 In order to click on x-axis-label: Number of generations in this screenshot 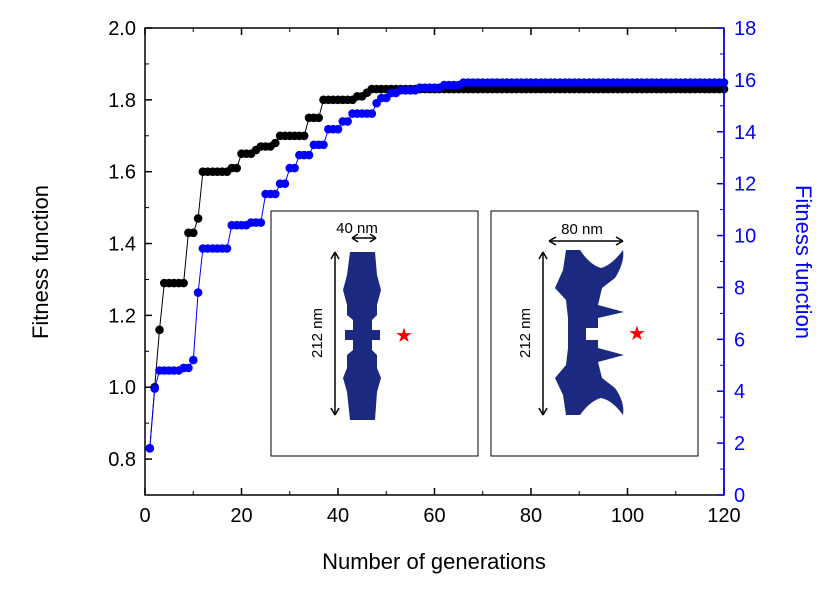, I will do `click(434, 561)`.